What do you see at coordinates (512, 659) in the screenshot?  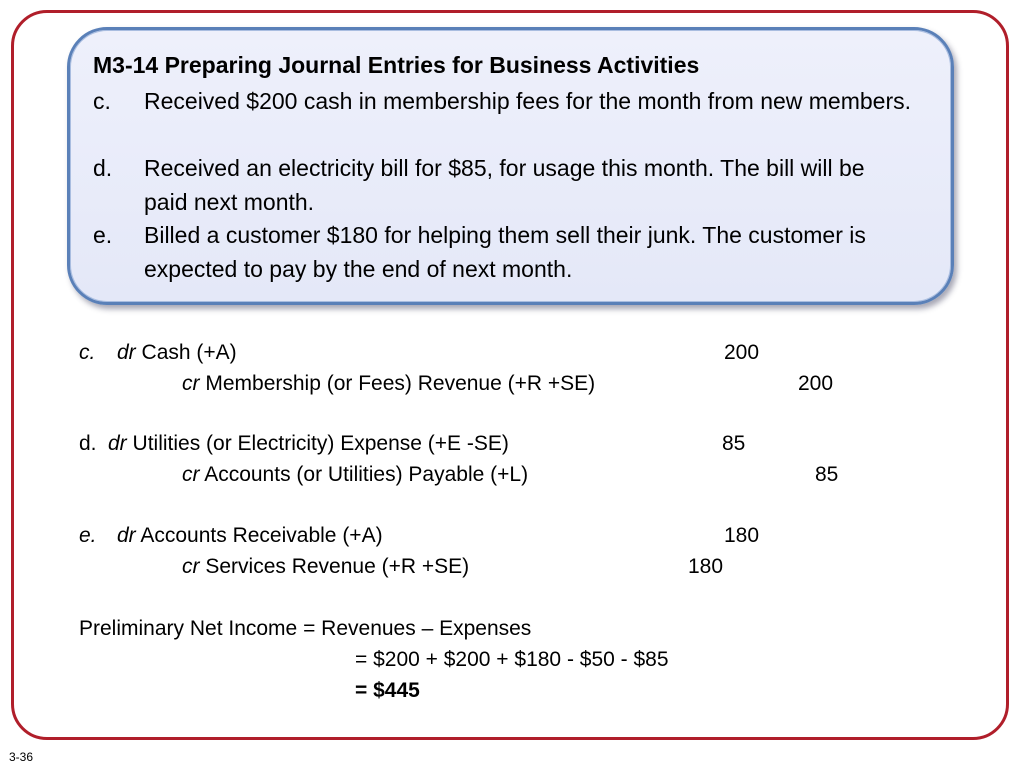 I see `net-income-calculation: = $200 + $200 + $180 - $50 - $85` at bounding box center [512, 659].